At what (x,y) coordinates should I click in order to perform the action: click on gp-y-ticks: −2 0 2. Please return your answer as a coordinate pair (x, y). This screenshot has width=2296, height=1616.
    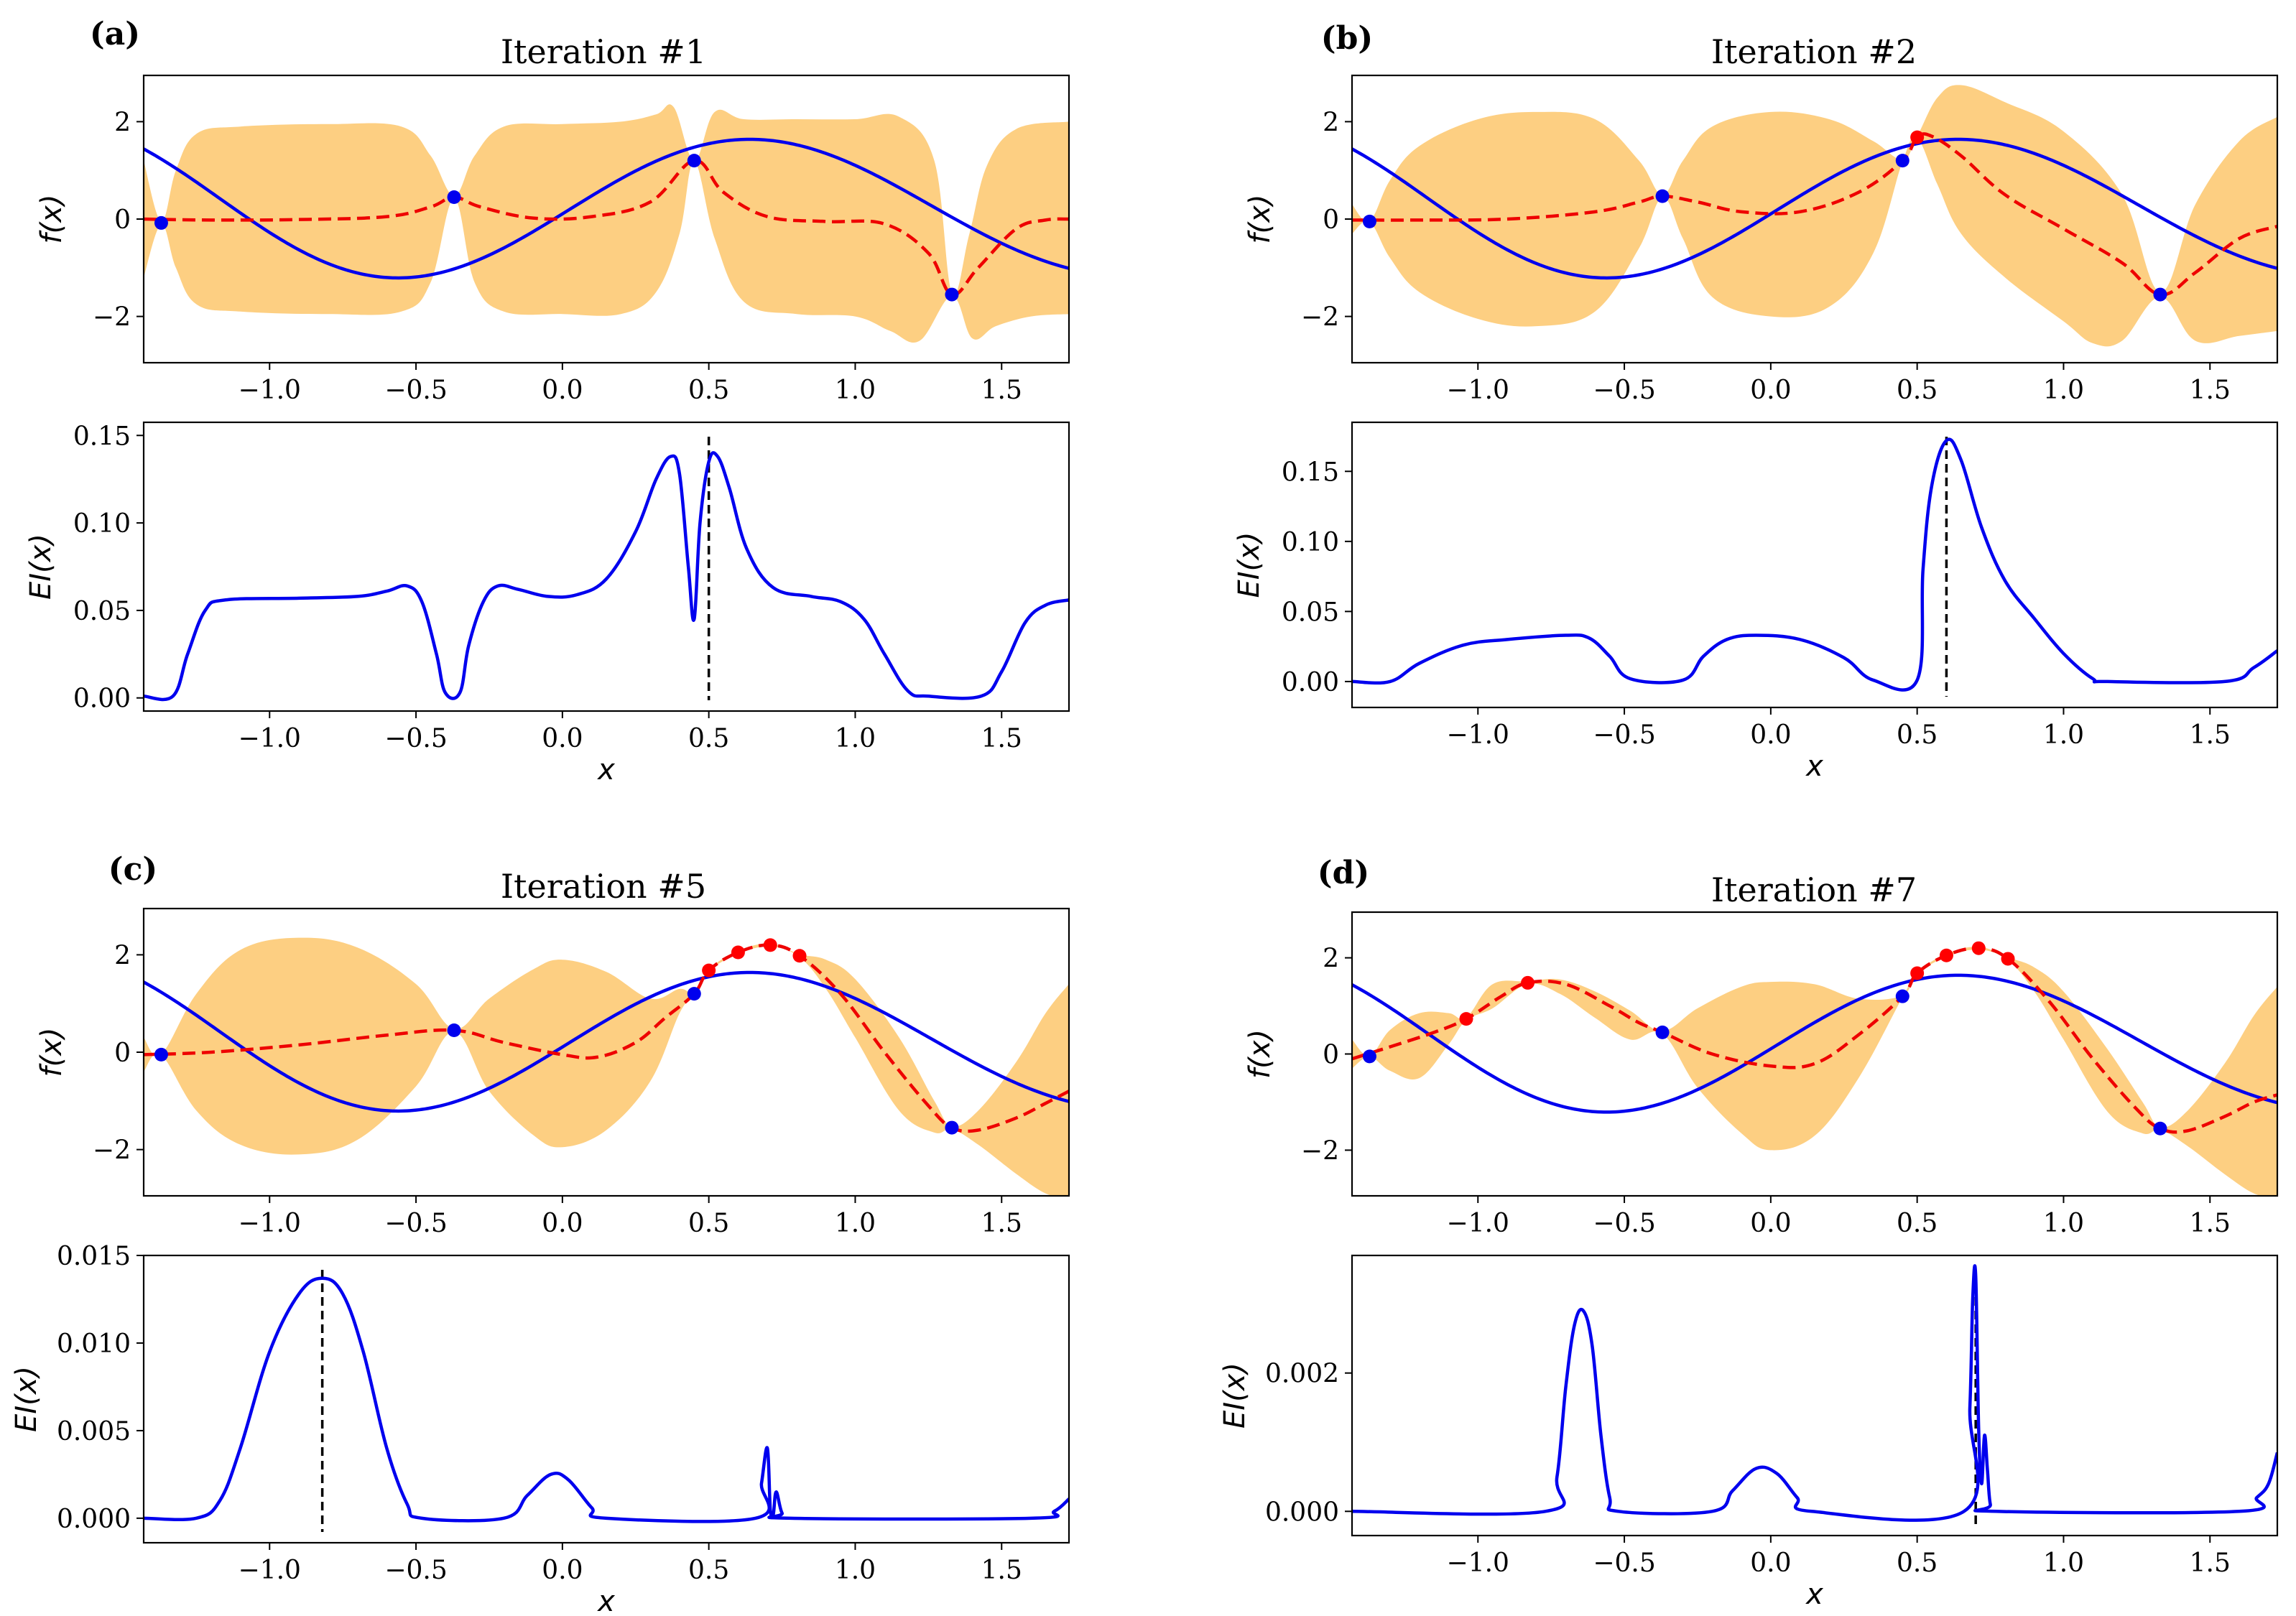
    Looking at the image, I should click on (118, 220).